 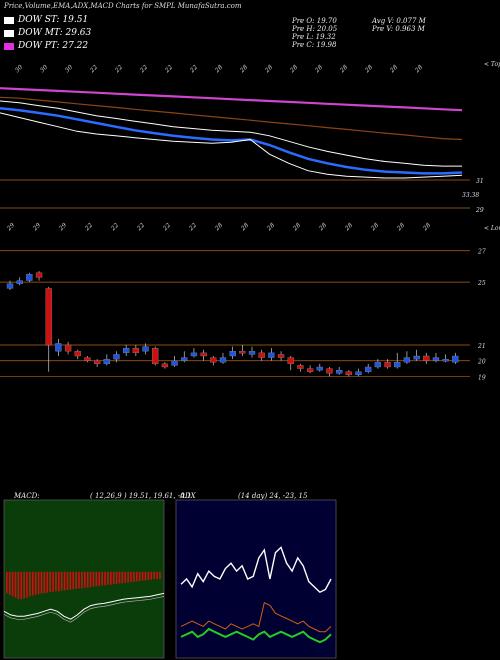 I want to click on top-marker-label: < Top, so click(x=492, y=64).